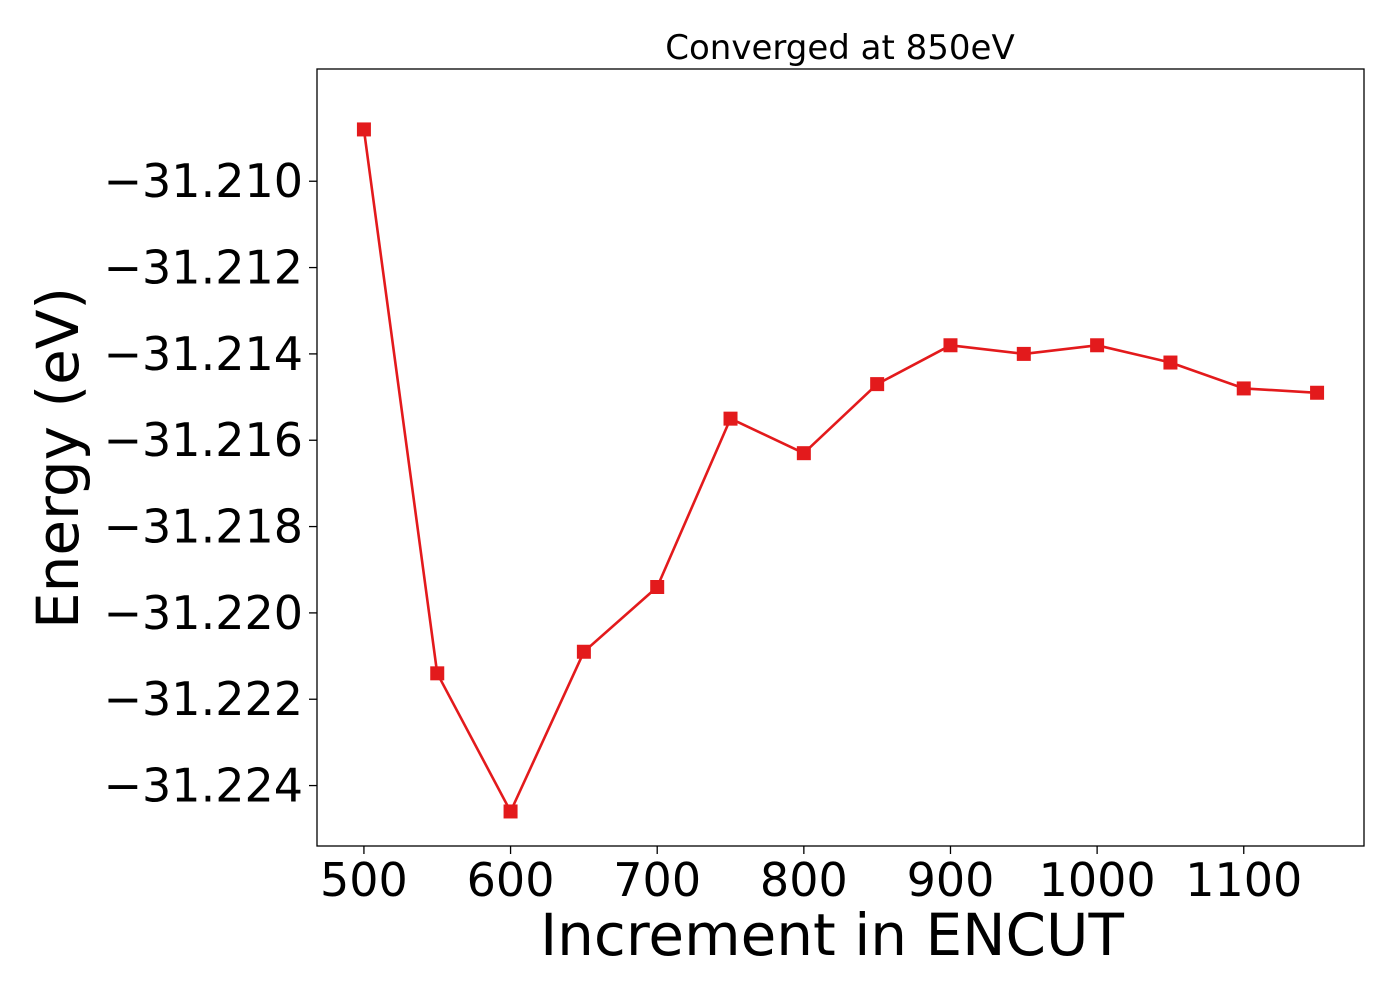 The image size is (1400, 1000). I want to click on y-axis-label: Energy (eV), so click(58, 458).